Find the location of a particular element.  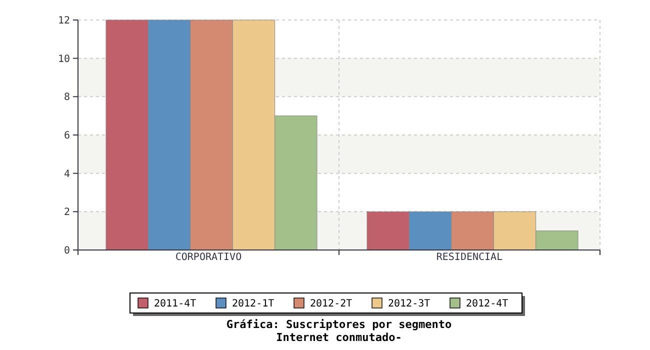

text: Gráfica: Suscriptores por segmento is located at coordinates (339, 324).